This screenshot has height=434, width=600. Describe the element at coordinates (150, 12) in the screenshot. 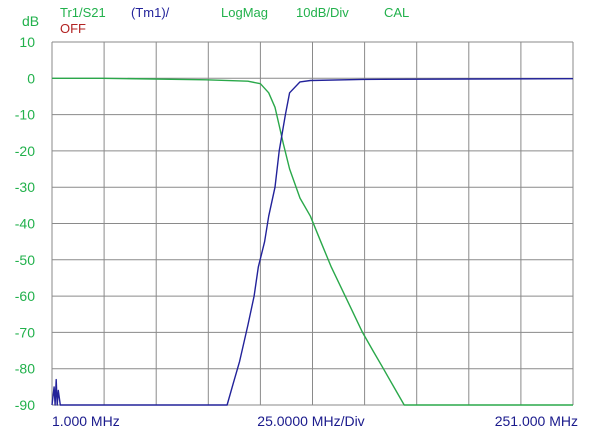

I see `memory-trace-label: (Tm1)/` at that location.